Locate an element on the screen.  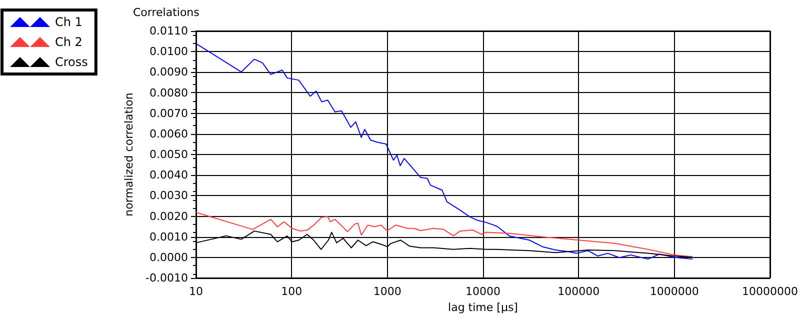
y-tick-label: 0.0050 is located at coordinates (169, 154).